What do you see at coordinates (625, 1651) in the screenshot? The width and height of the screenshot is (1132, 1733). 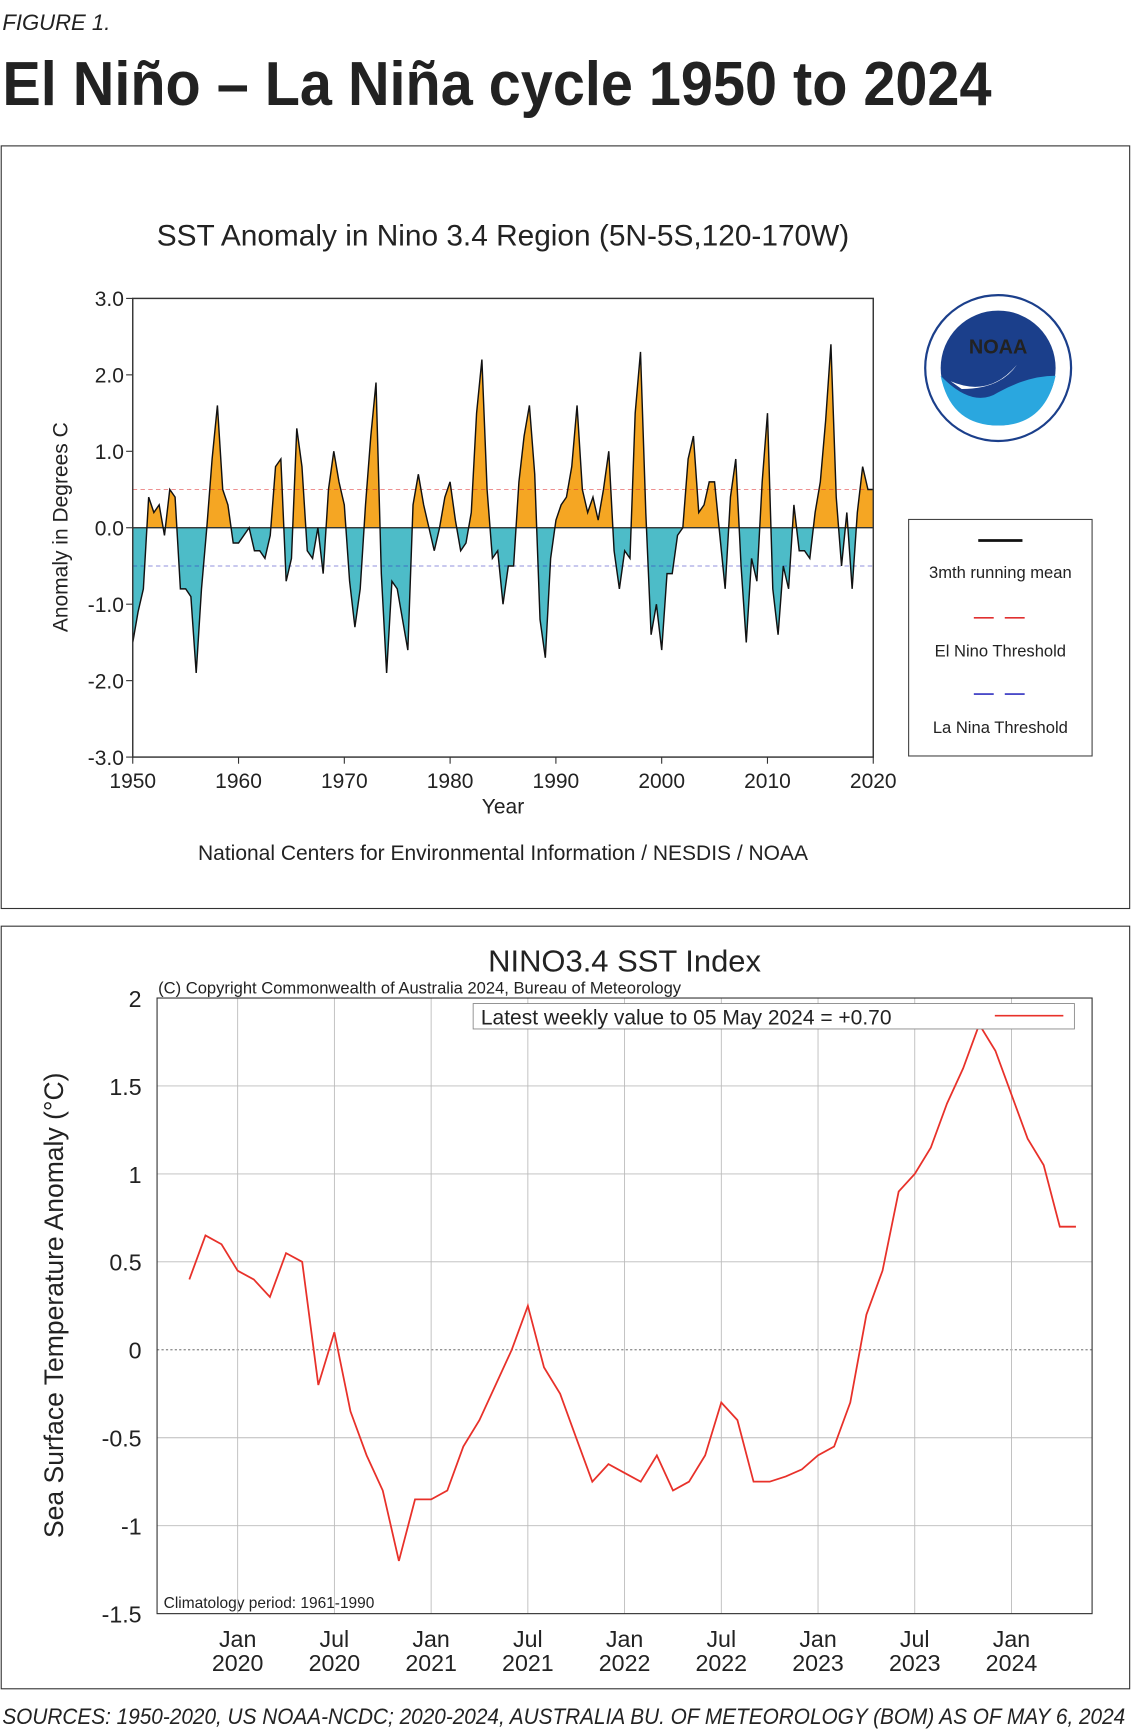 I see `x-tick-label: Jan 2022` at bounding box center [625, 1651].